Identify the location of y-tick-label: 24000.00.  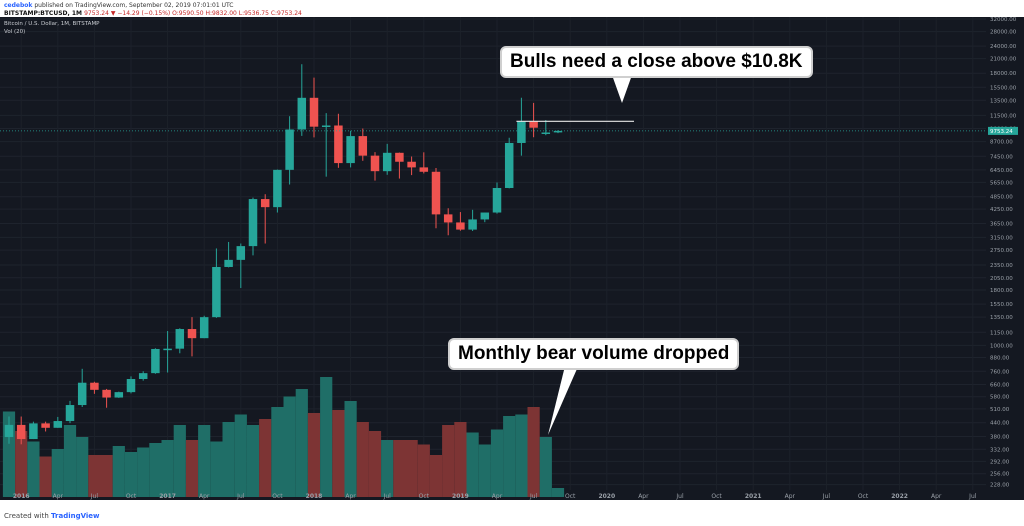
(1003, 47).